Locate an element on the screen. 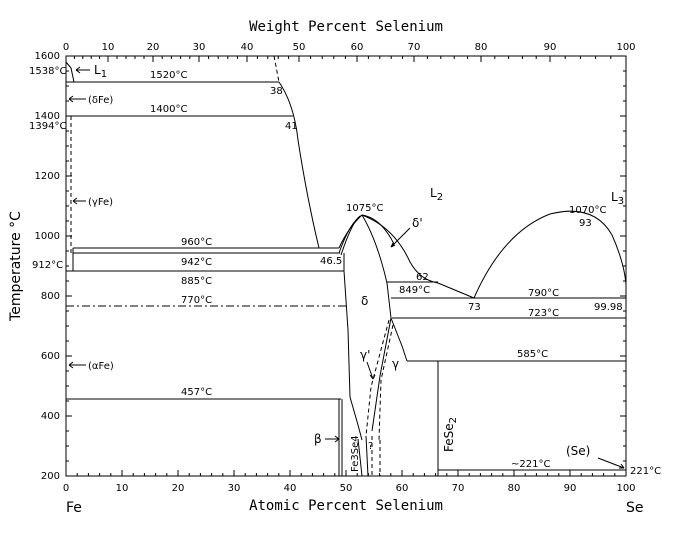  comp-46-5: 46.5 is located at coordinates (331, 261).